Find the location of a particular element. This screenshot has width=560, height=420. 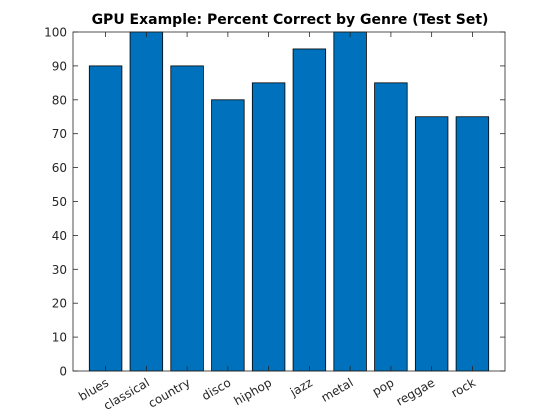

bar-blues is located at coordinates (105, 218).